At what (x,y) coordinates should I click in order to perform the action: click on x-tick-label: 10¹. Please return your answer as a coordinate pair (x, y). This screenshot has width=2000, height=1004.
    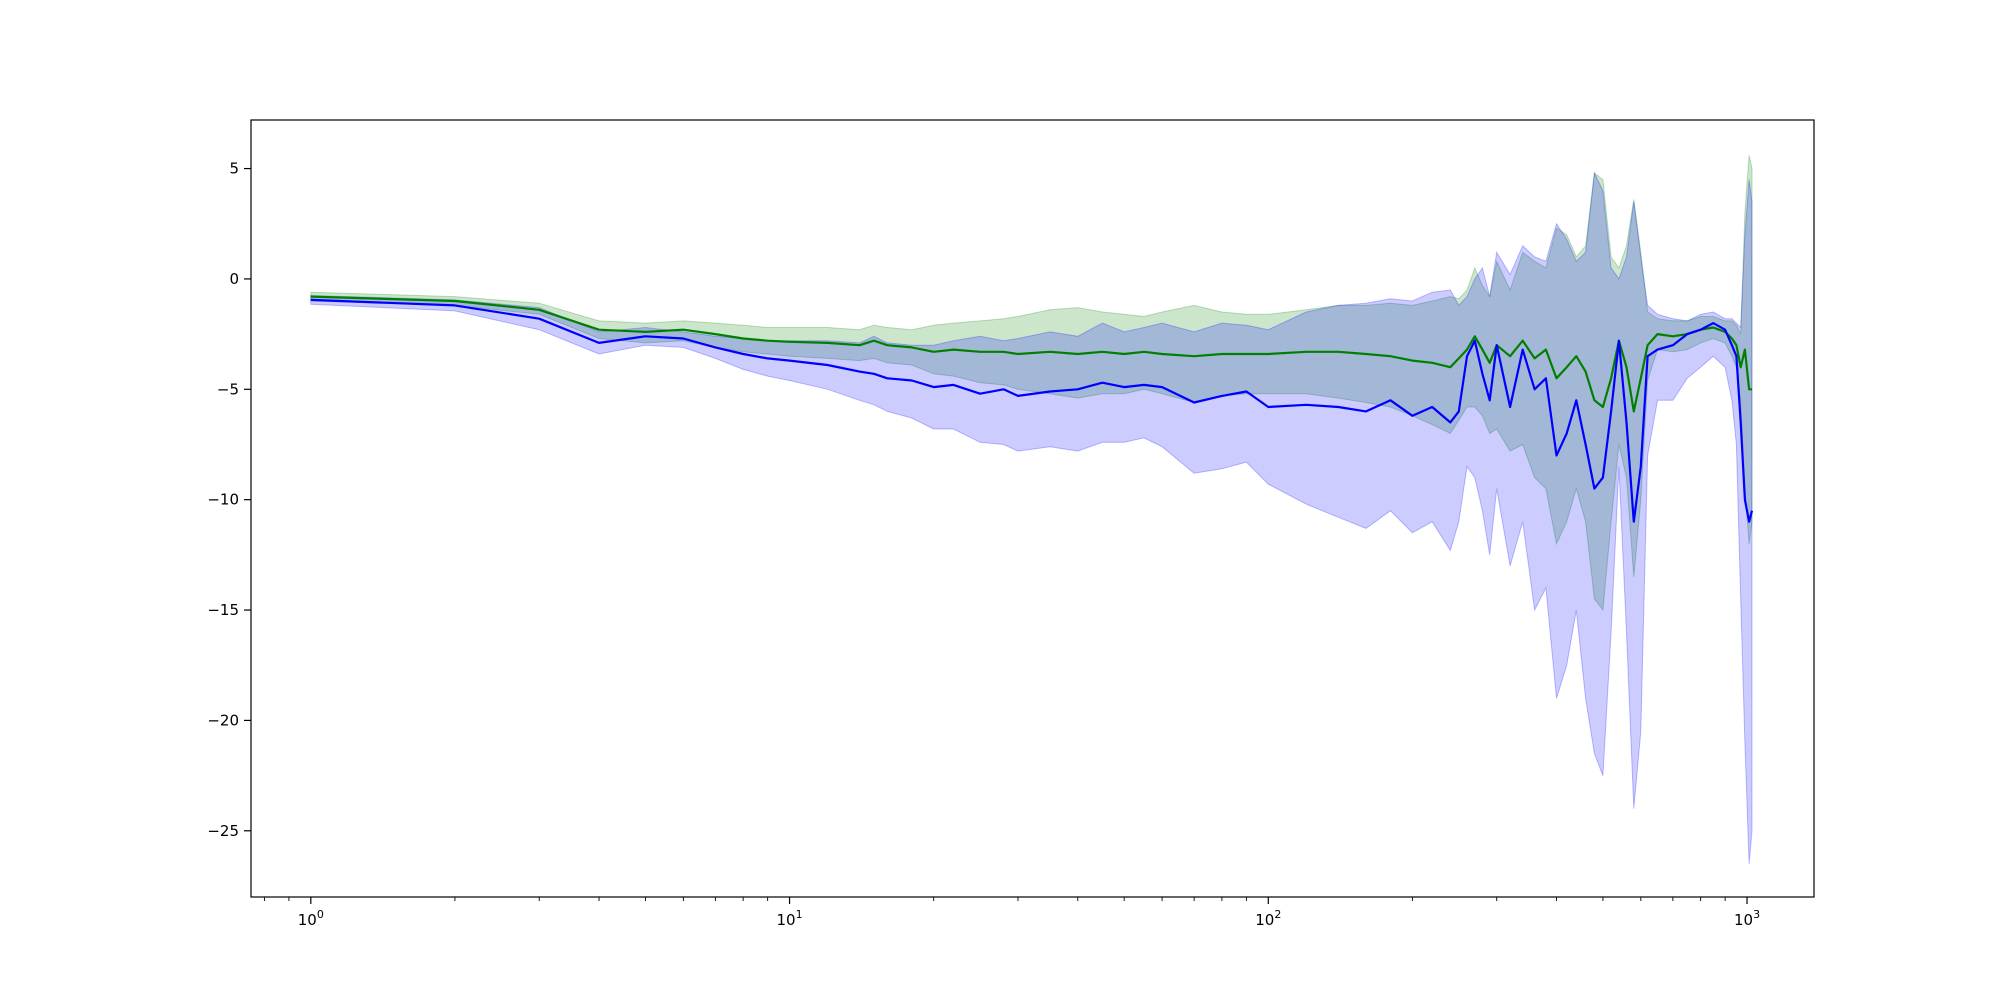
    Looking at the image, I should click on (790, 918).